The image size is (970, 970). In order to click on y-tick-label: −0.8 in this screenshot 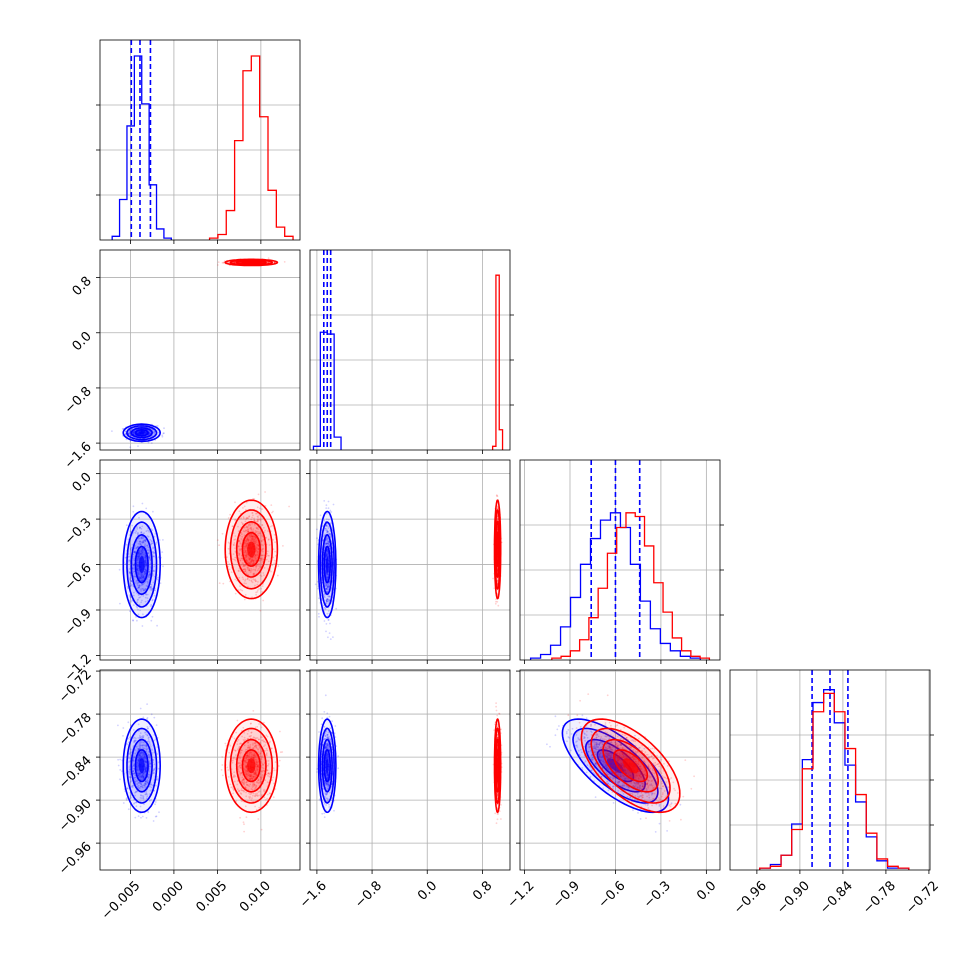, I will do `click(78, 400)`.